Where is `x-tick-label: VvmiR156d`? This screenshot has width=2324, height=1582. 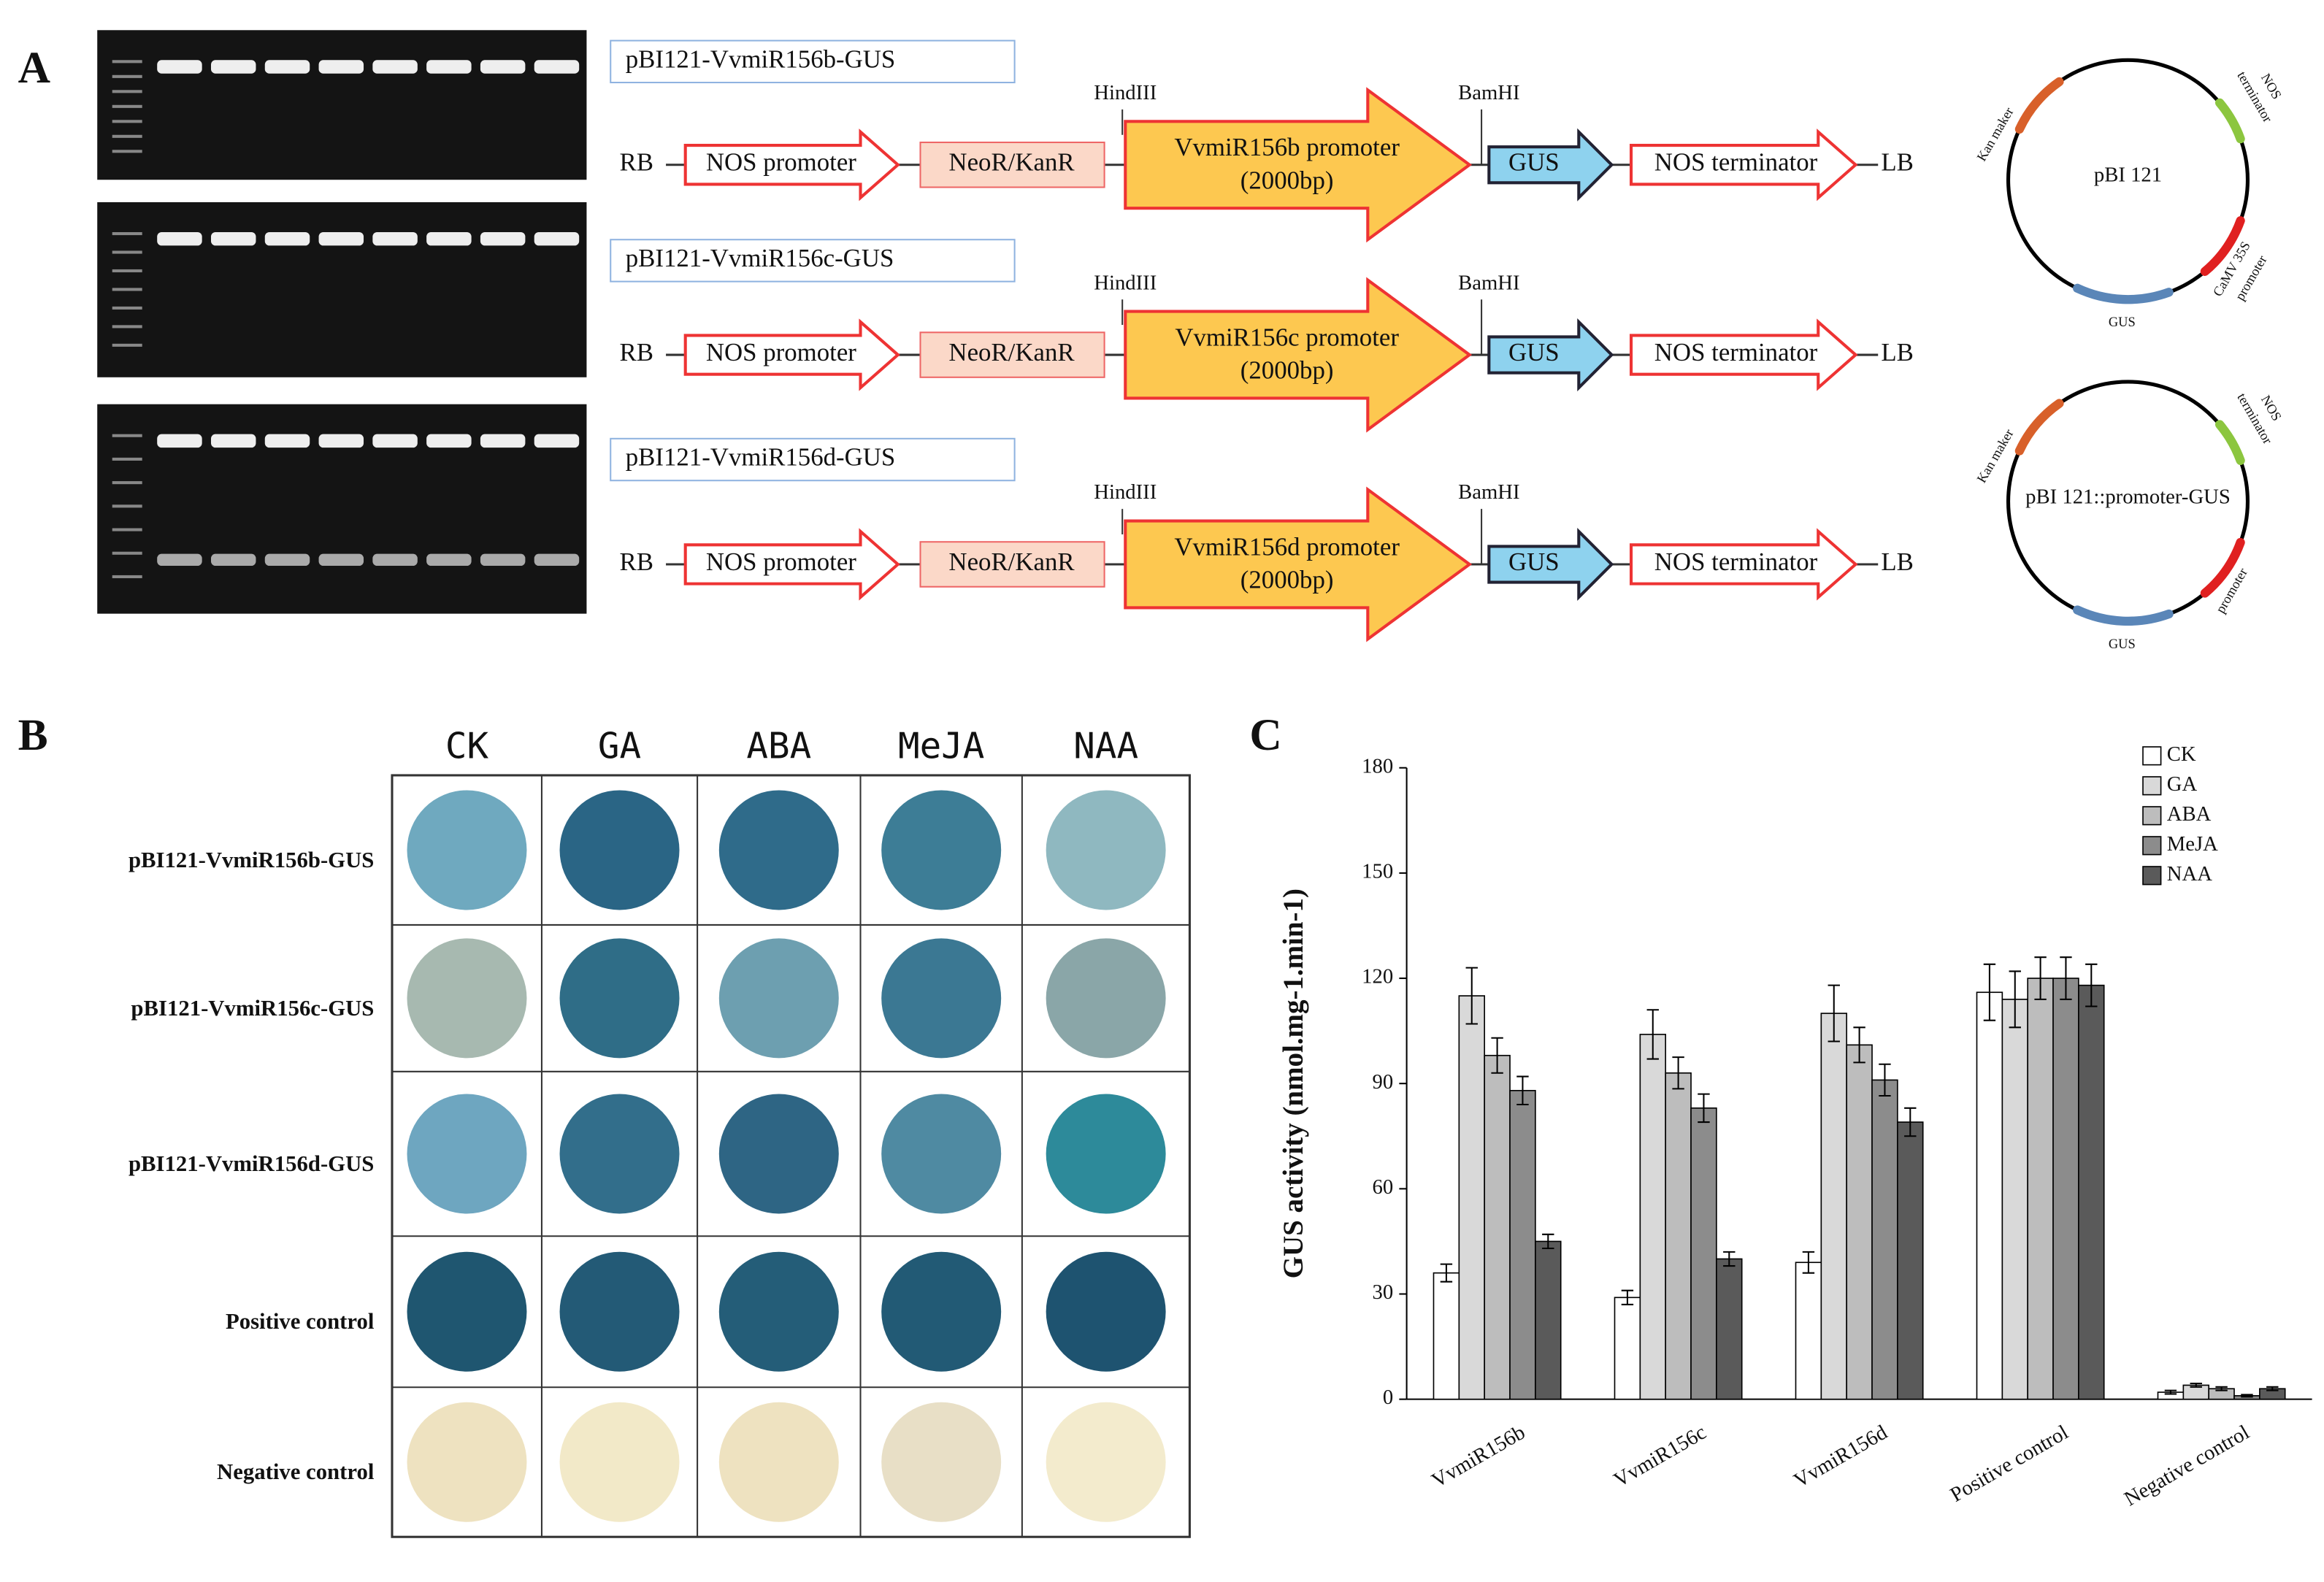 x-tick-label: VvmiR156d is located at coordinates (1840, 1457).